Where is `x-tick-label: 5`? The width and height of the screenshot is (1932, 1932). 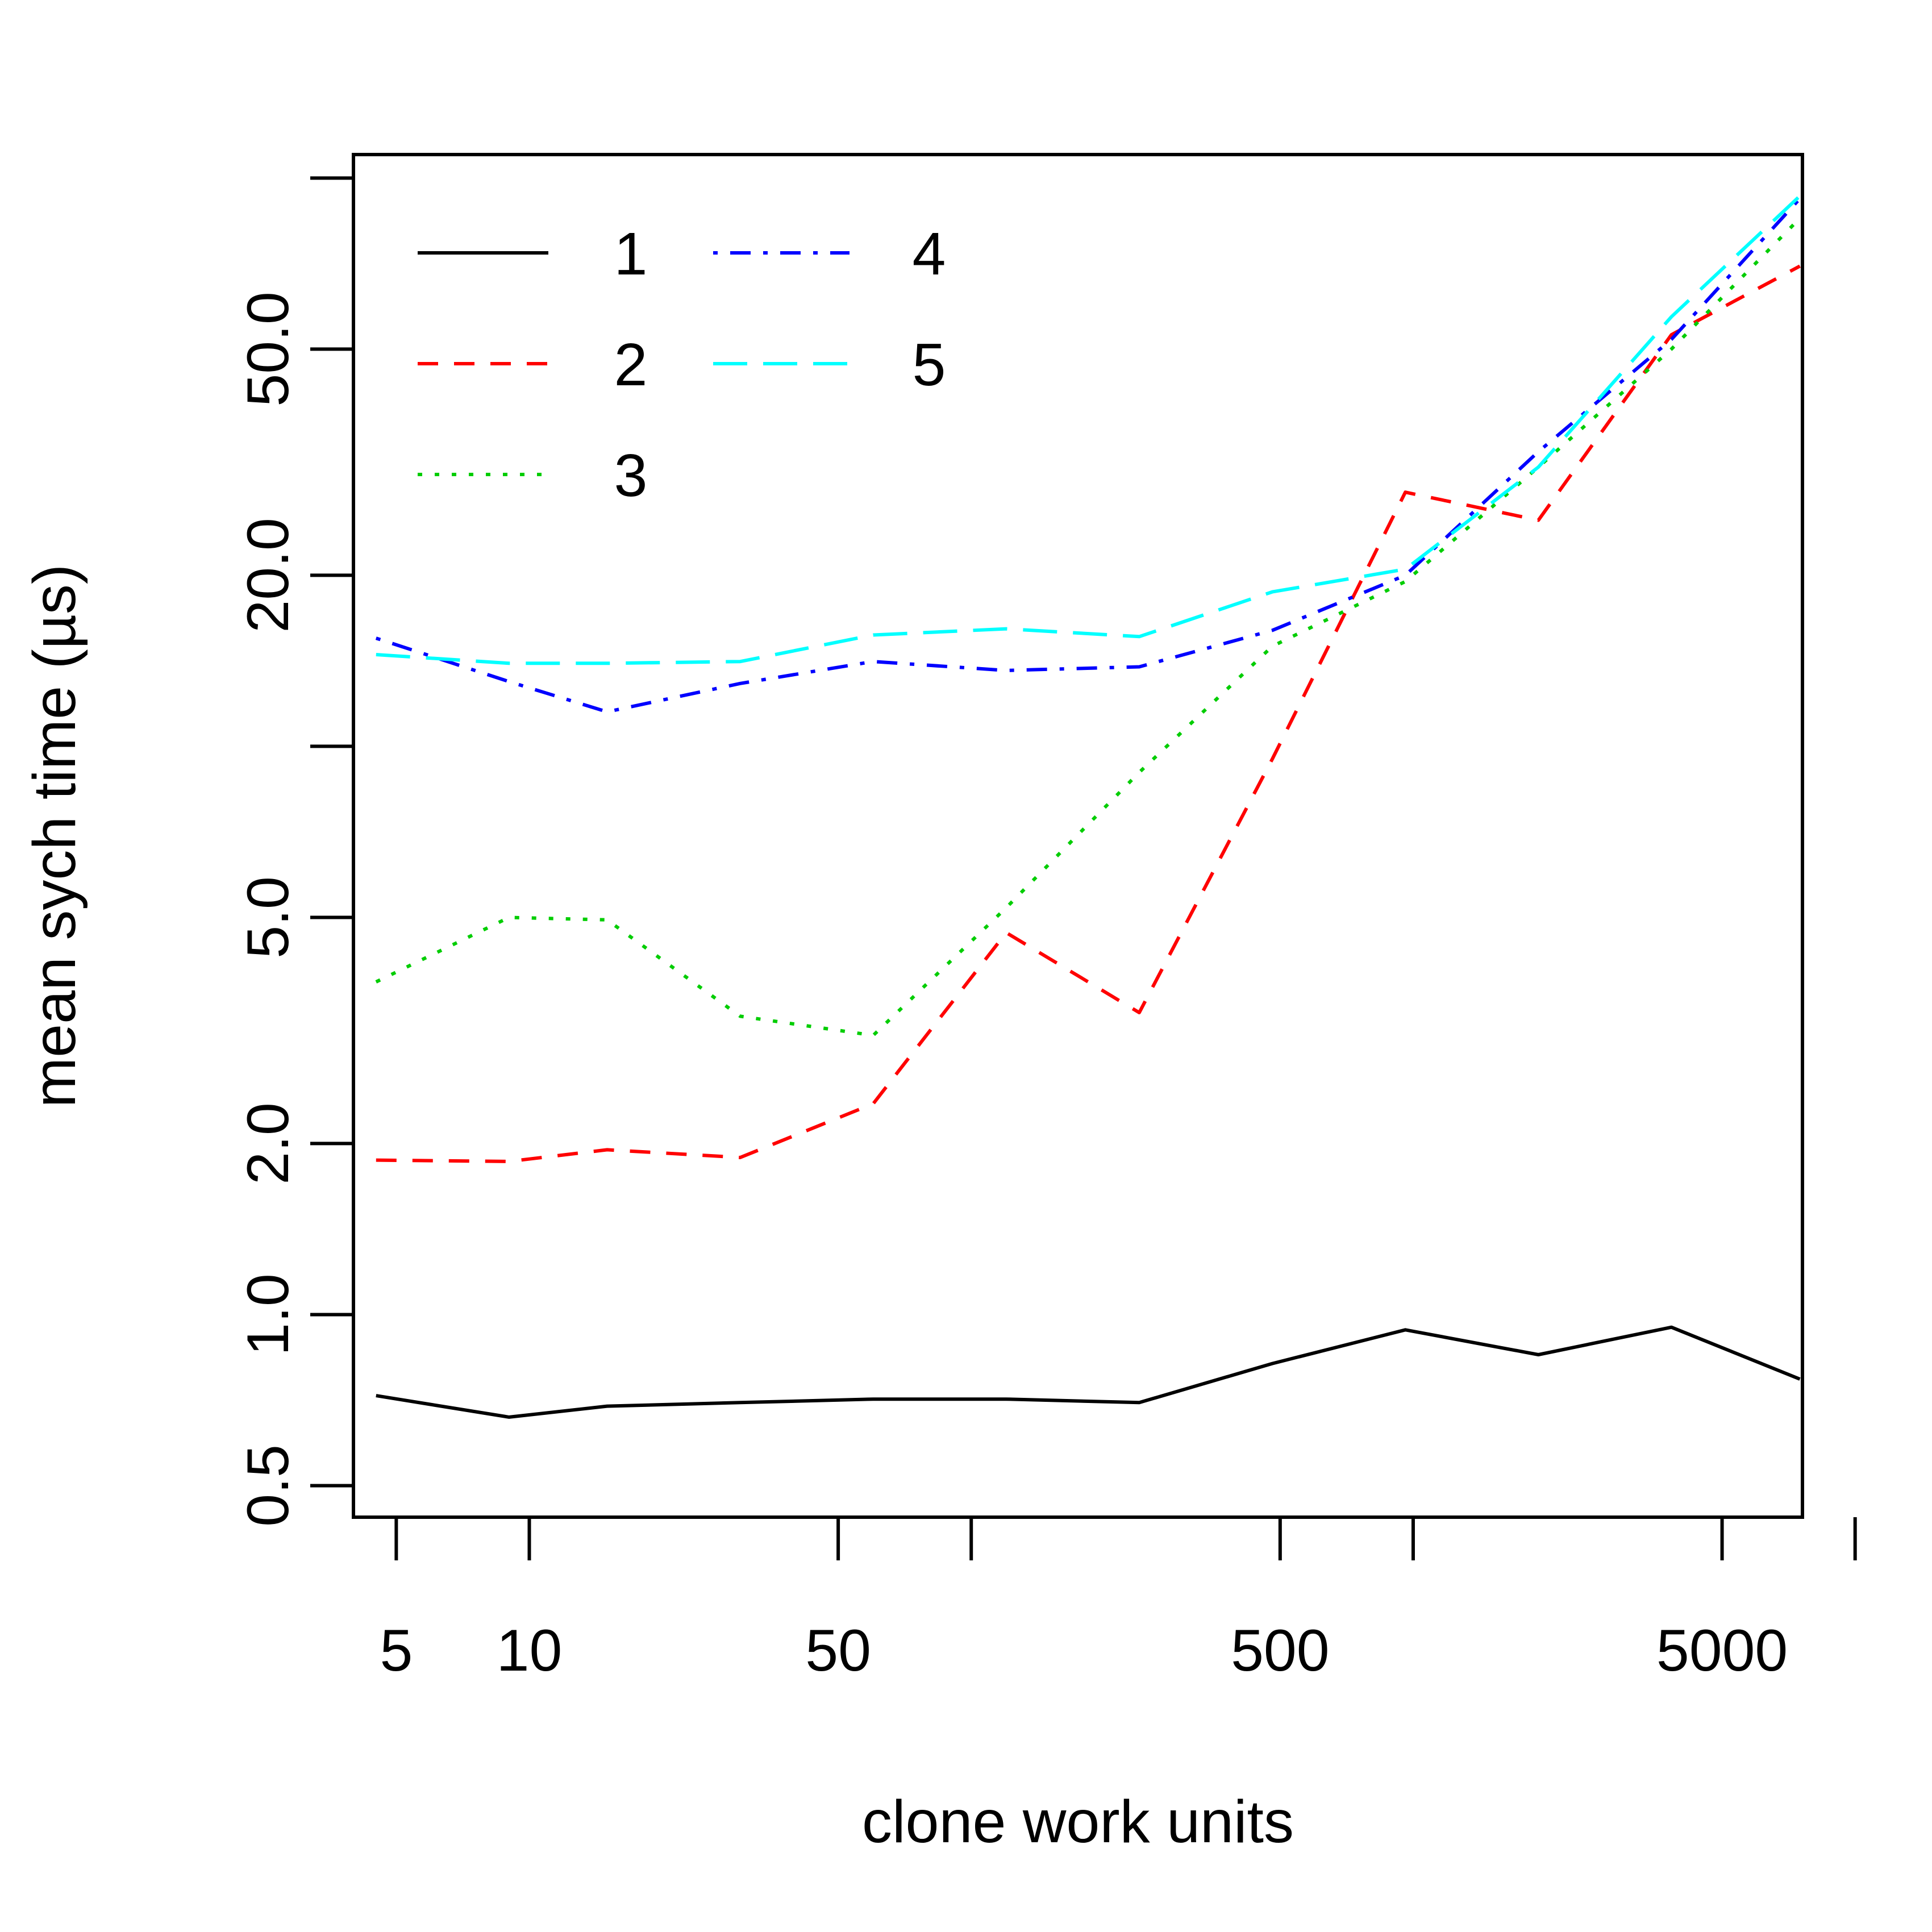
x-tick-label: 5 is located at coordinates (396, 1651).